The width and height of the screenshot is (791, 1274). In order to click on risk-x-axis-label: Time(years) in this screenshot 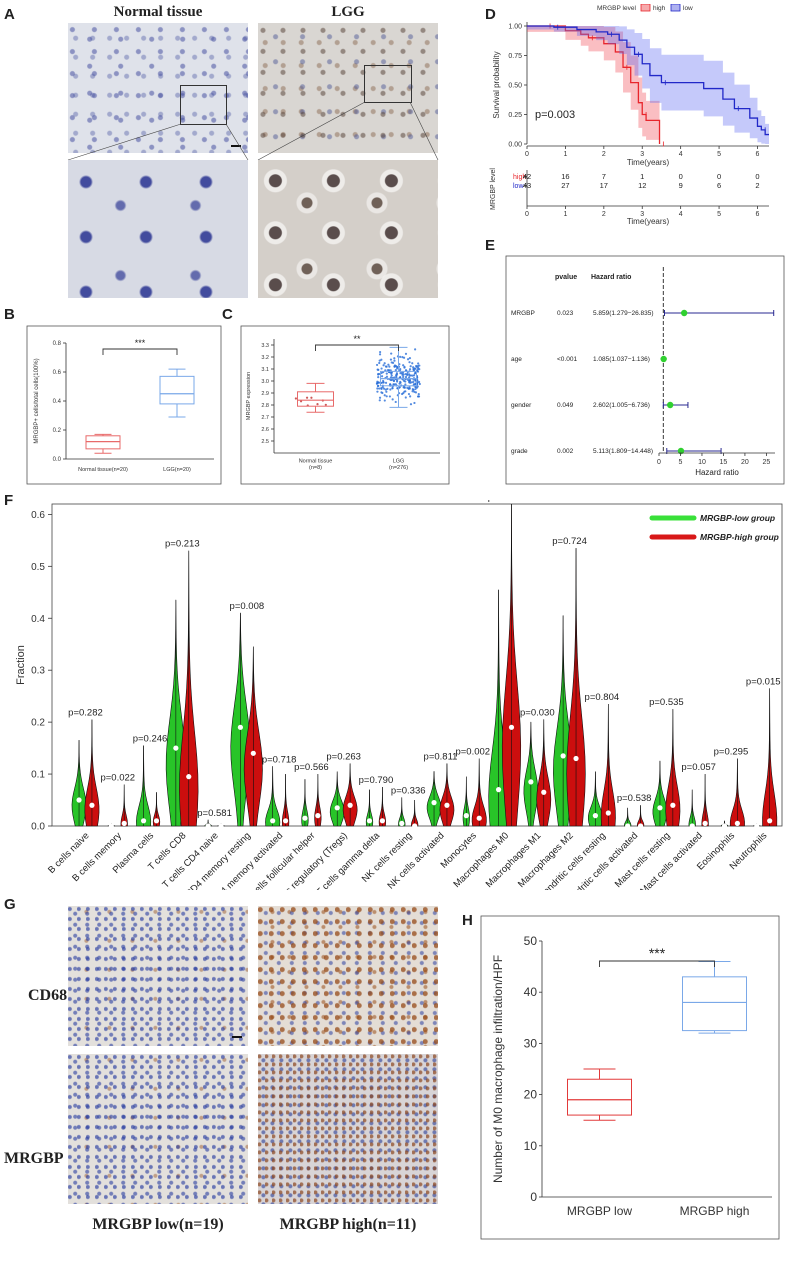, I will do `click(648, 221)`.